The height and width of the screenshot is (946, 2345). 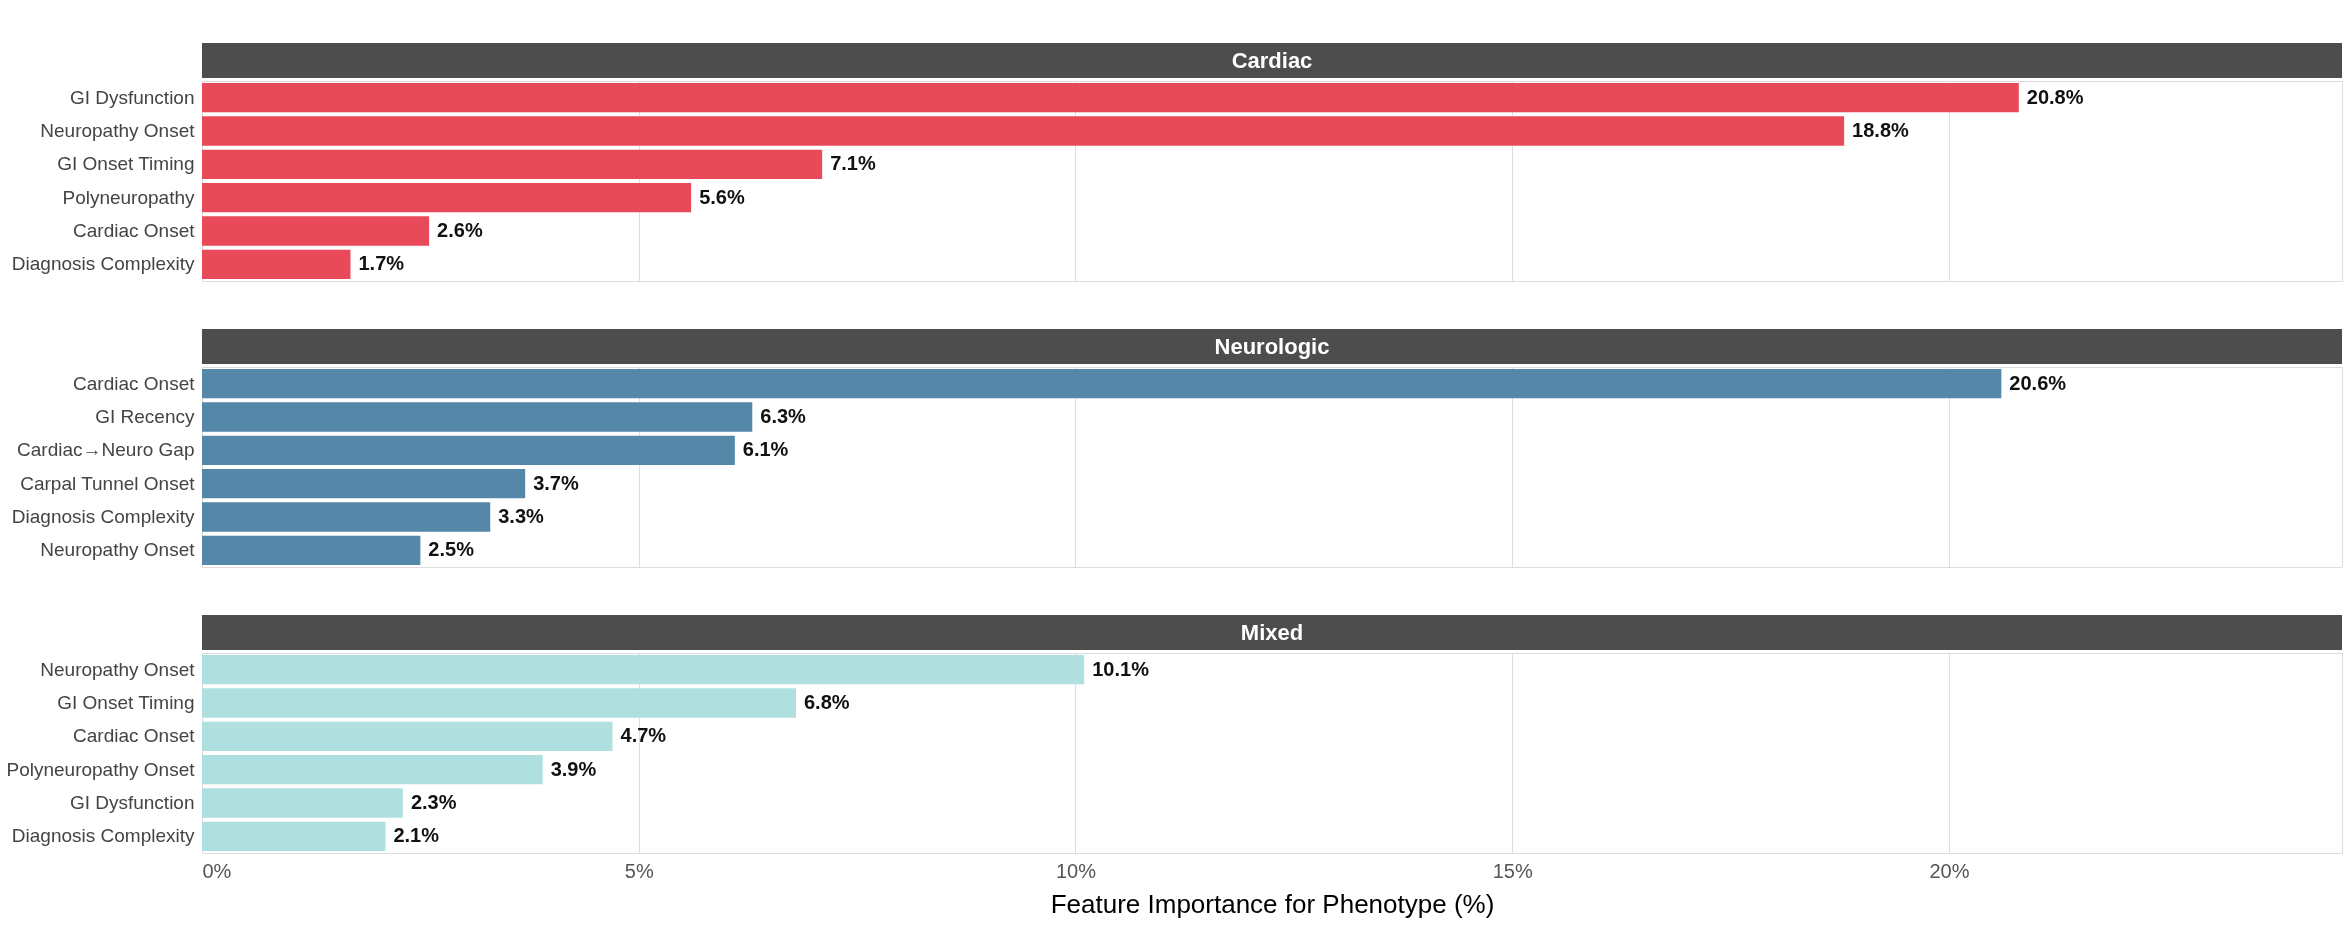 I want to click on x-tick-label: 20%, so click(x=1949, y=870).